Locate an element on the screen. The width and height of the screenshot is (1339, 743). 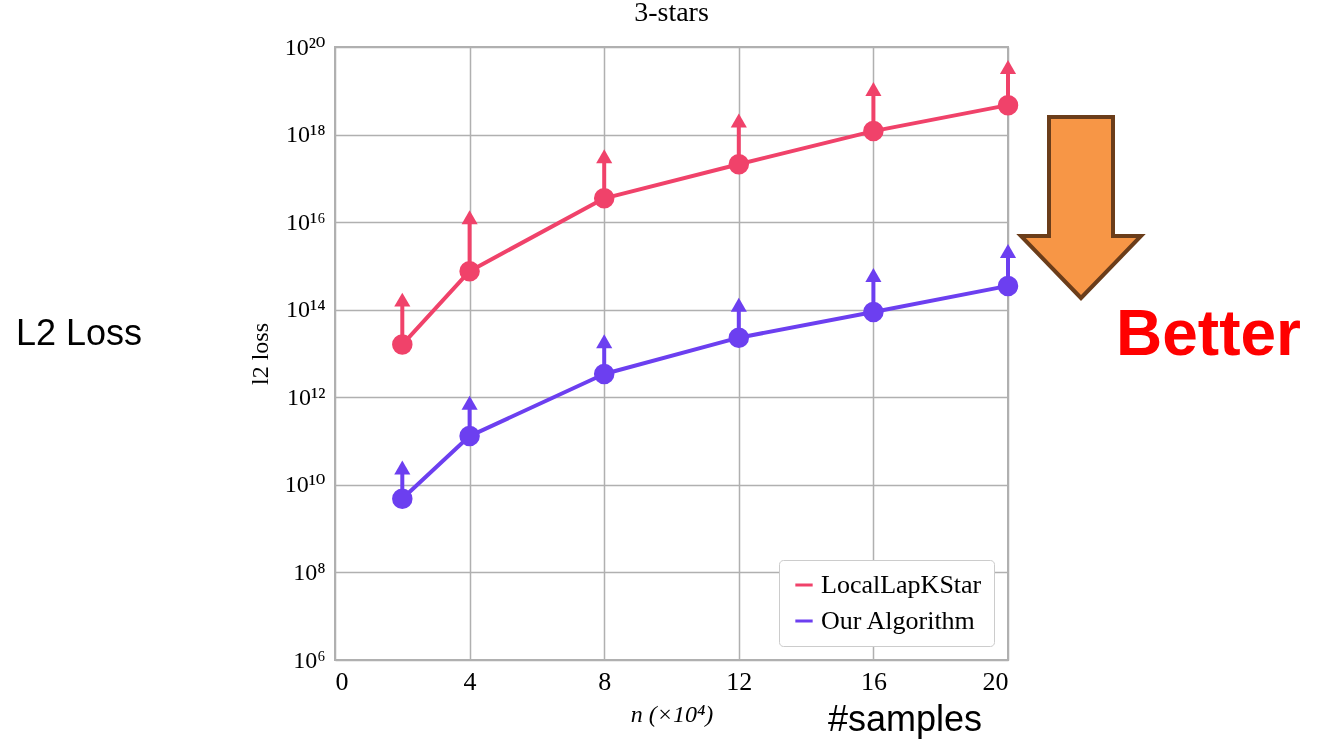
y-tick-label: 10⁸ is located at coordinates (309, 571).